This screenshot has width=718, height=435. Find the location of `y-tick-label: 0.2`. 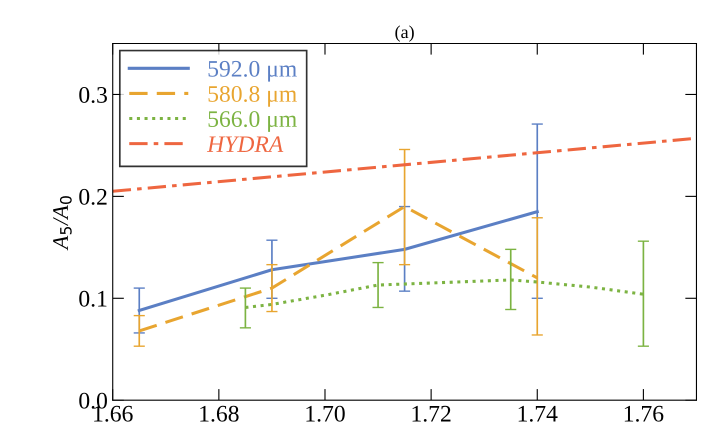

y-tick-label: 0.2 is located at coordinates (93, 196).